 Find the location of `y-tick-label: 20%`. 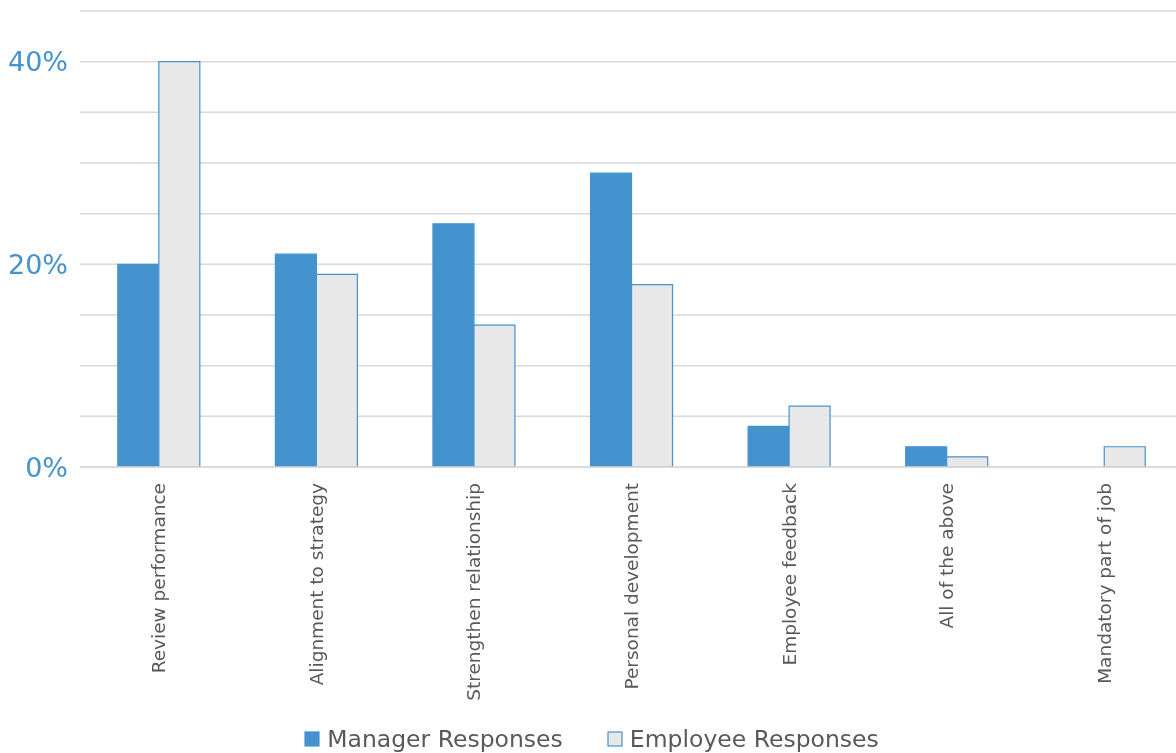

y-tick-label: 20% is located at coordinates (37, 264).